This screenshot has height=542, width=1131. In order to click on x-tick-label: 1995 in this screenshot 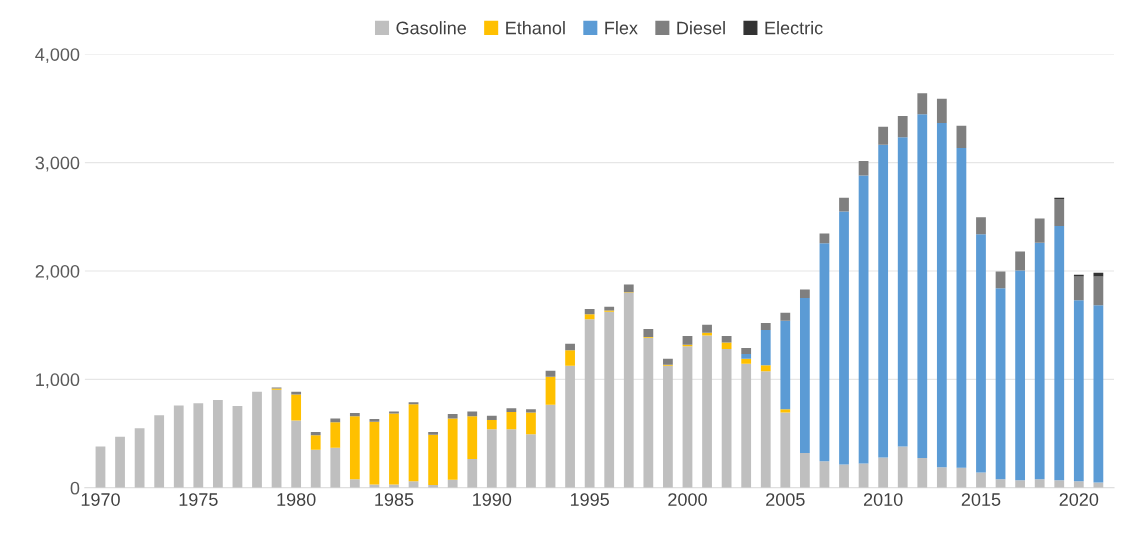, I will do `click(589, 499)`.